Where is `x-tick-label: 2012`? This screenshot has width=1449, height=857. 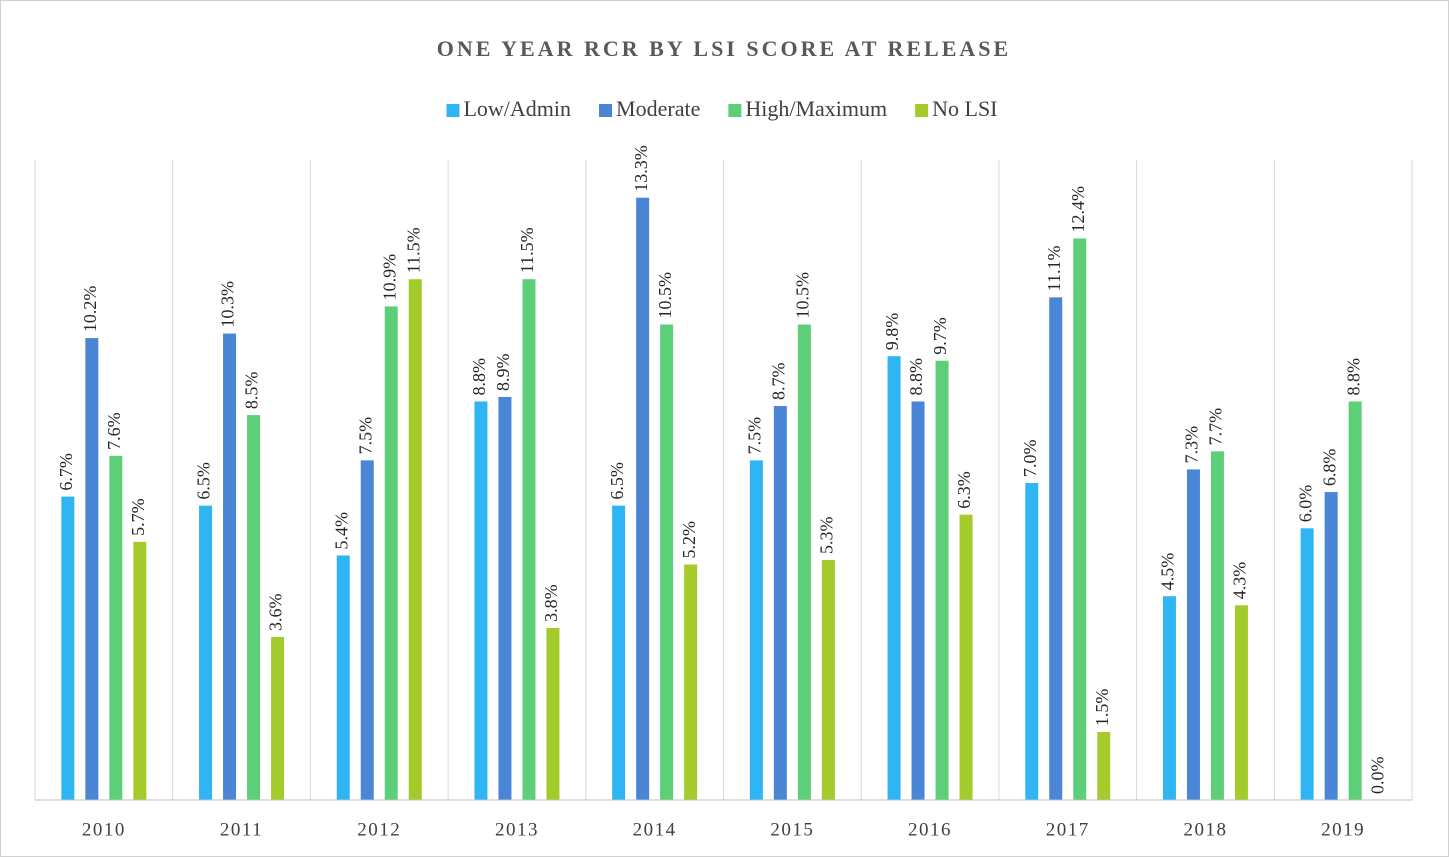
x-tick-label: 2012 is located at coordinates (379, 829).